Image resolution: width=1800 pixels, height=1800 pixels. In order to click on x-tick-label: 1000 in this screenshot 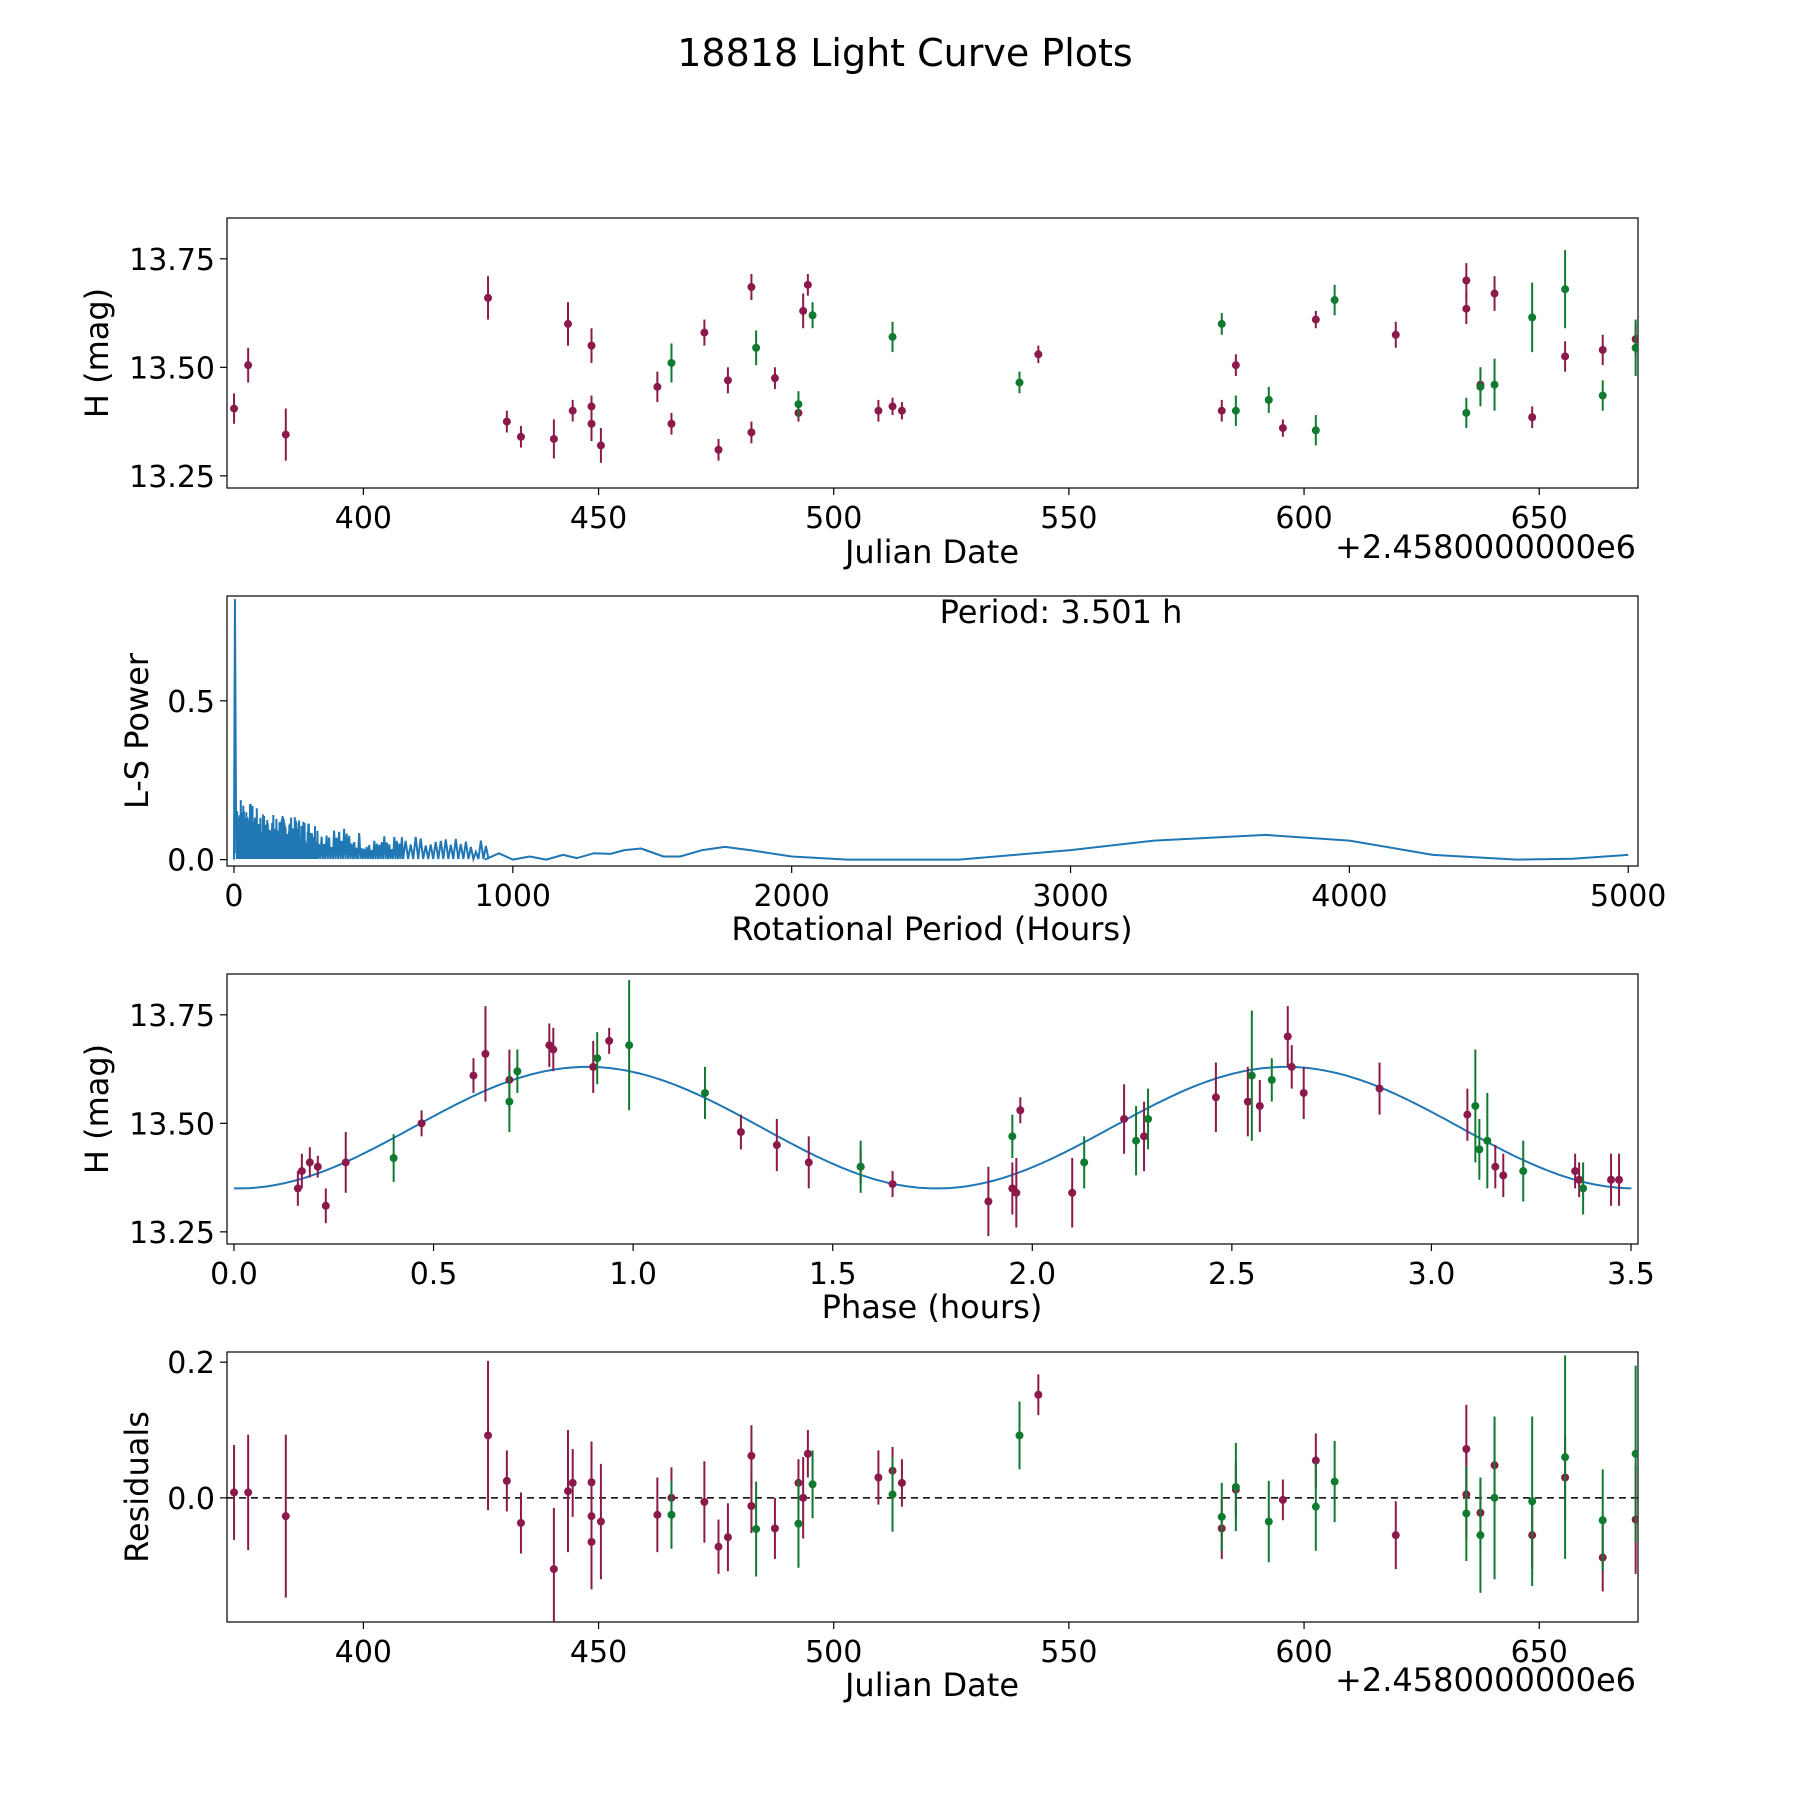, I will do `click(513, 896)`.